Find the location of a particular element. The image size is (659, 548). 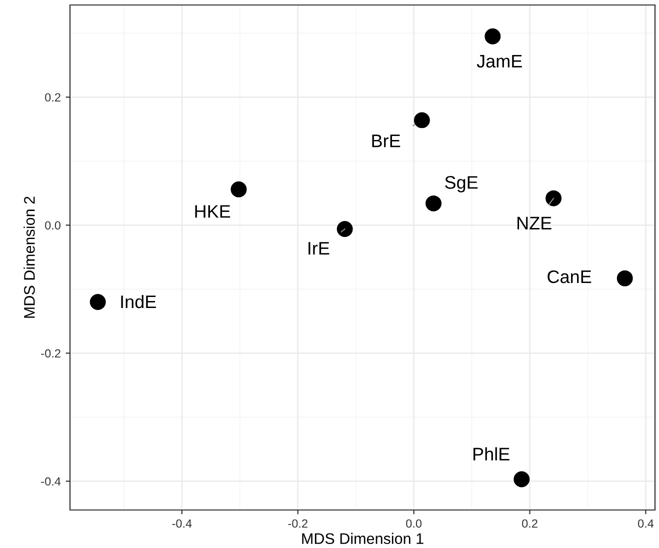

data-label: IndE is located at coordinates (138, 301).